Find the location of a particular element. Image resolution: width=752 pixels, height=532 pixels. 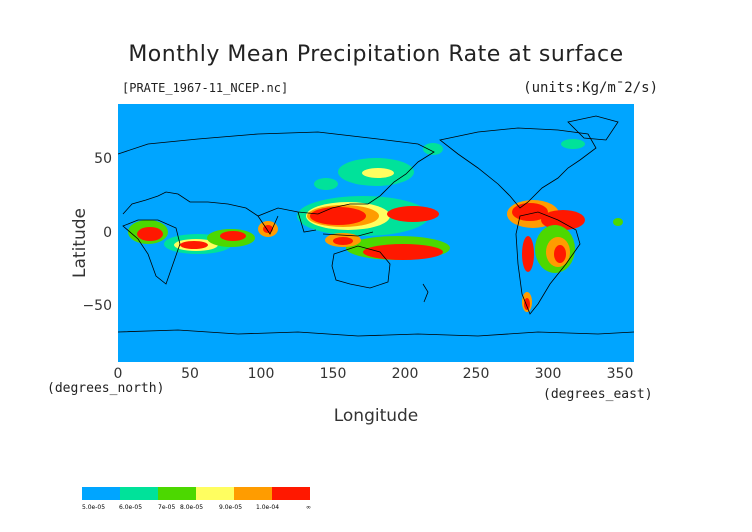

colorbar is located at coordinates (196, 493).